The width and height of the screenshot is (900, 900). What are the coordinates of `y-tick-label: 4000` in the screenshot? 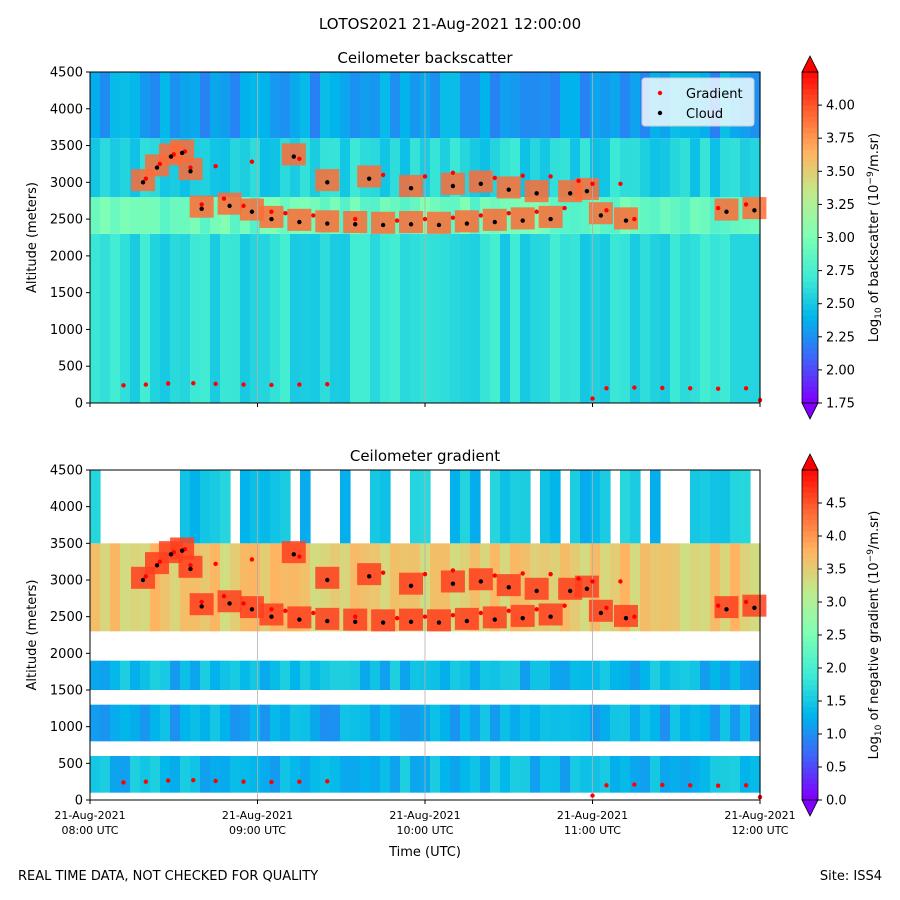 It's located at (66, 507).